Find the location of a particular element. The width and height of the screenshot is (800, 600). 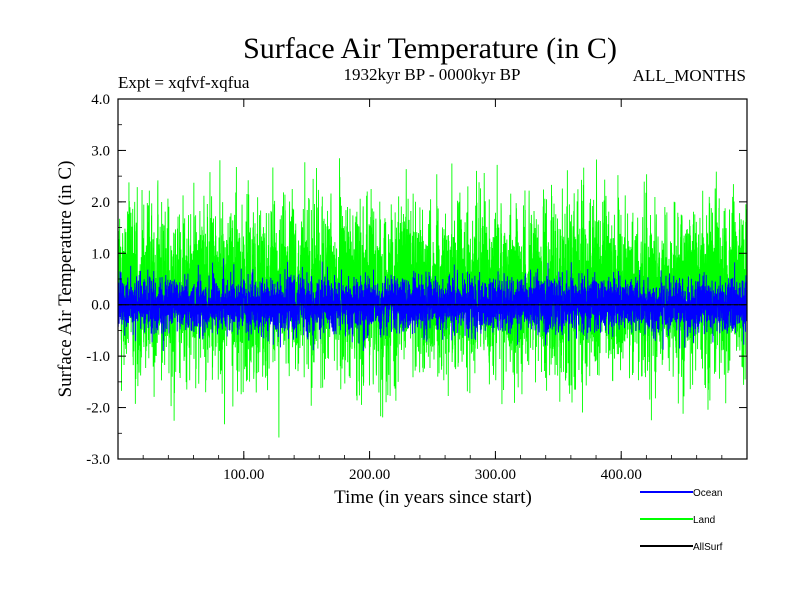

legend-label-land: Land is located at coordinates (704, 520).